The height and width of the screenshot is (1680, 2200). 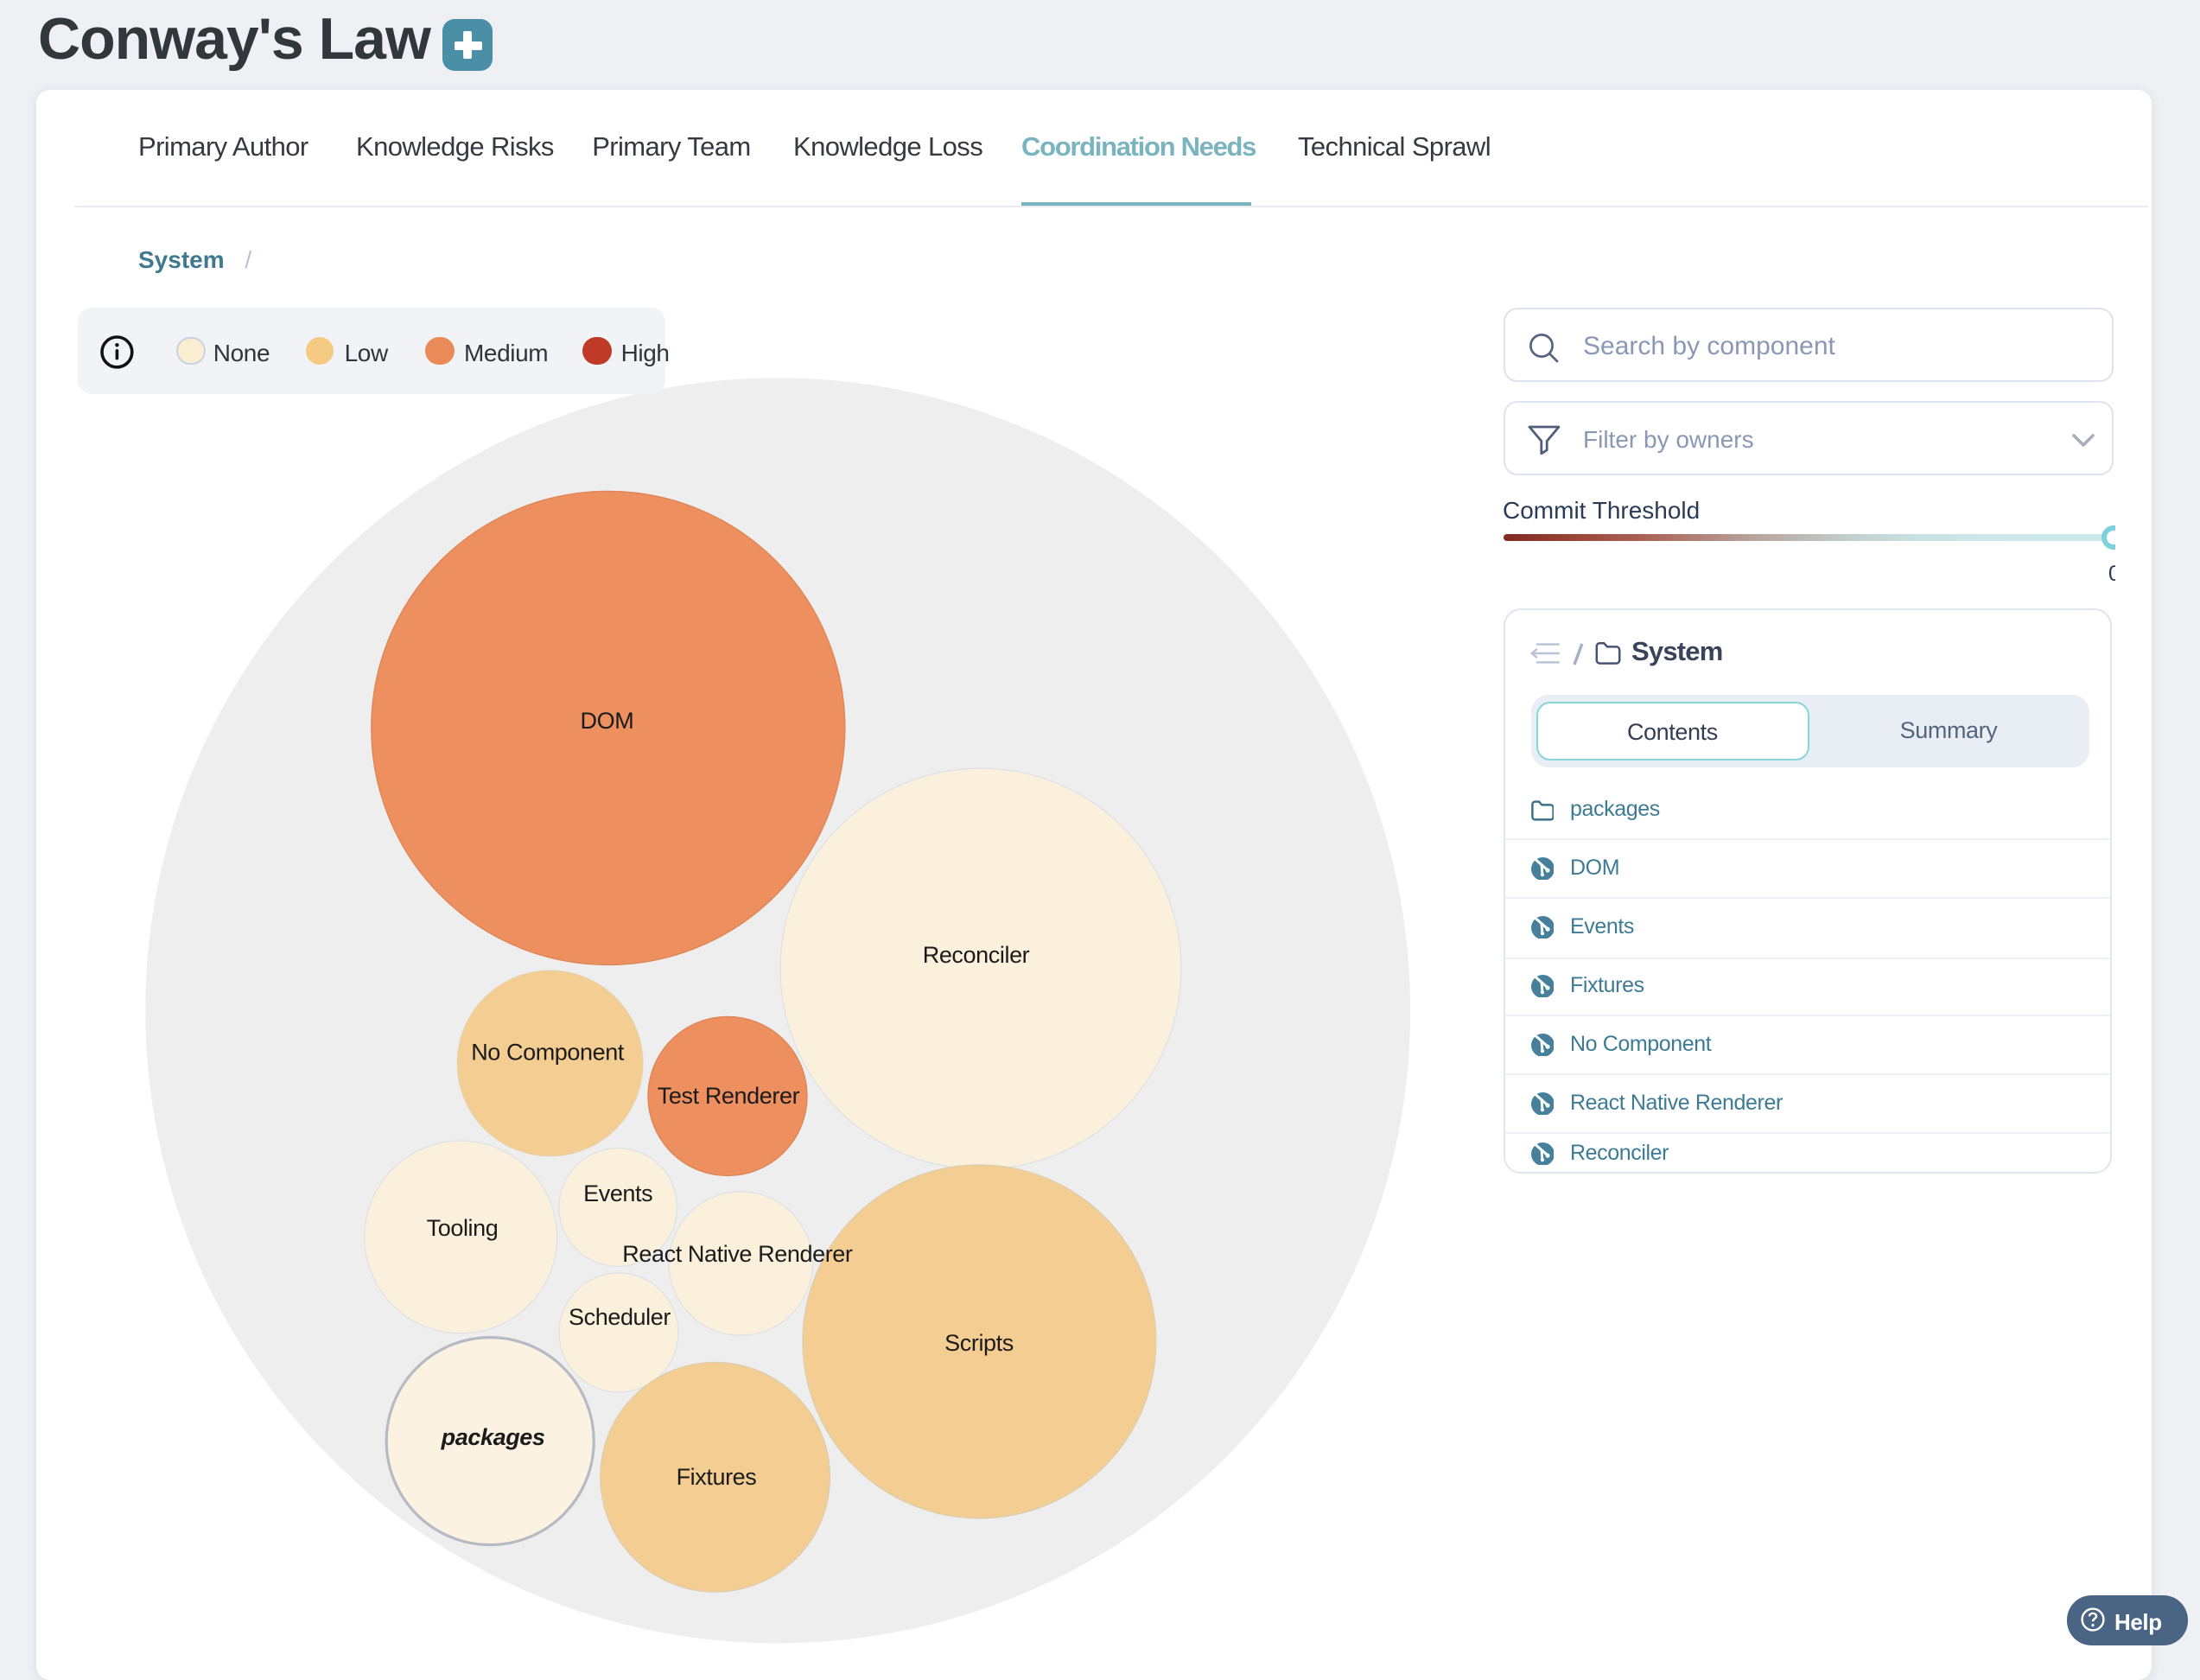 What do you see at coordinates (548, 1053) in the screenshot?
I see `svg-text: No Component` at bounding box center [548, 1053].